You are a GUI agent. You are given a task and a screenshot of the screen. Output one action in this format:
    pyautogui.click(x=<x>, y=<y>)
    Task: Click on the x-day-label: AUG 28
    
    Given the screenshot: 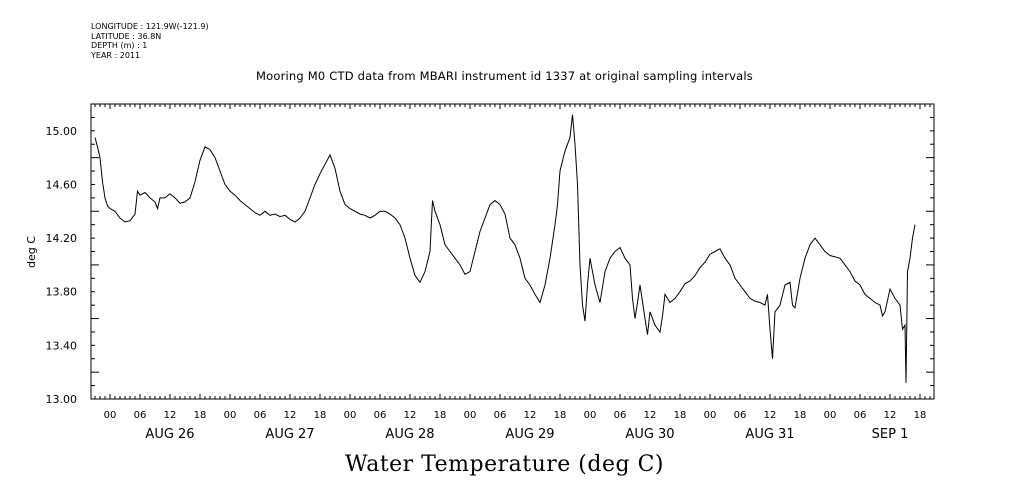 What is the action you would take?
    pyautogui.click(x=409, y=434)
    